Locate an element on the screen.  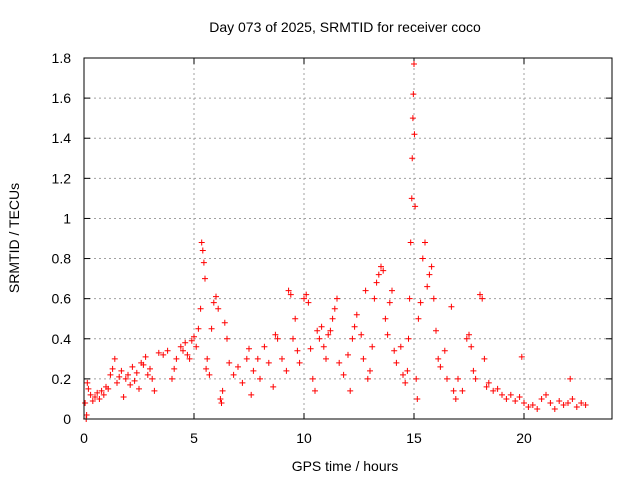
y-tick-label: 1.2 is located at coordinates (62, 178).